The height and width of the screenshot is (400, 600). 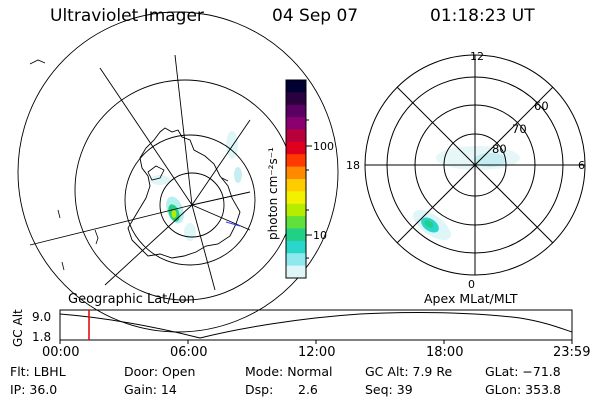 I want to click on altitude-timeline, so click(x=316, y=326).